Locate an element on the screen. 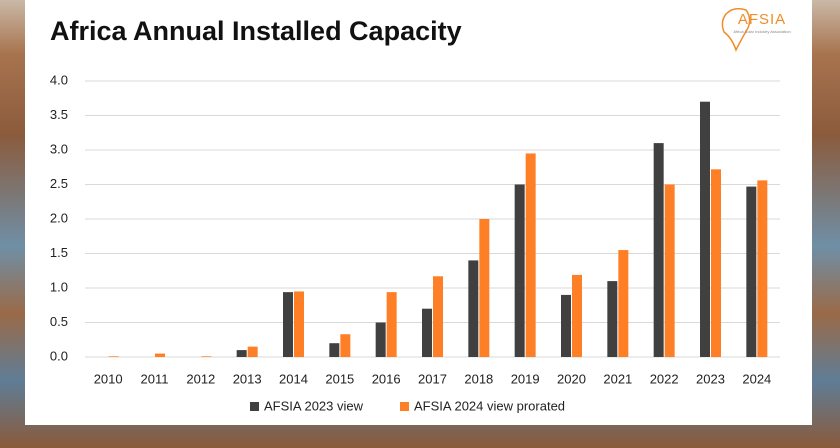 The height and width of the screenshot is (448, 840). y-tick-label: 3.5 is located at coordinates (59, 114).